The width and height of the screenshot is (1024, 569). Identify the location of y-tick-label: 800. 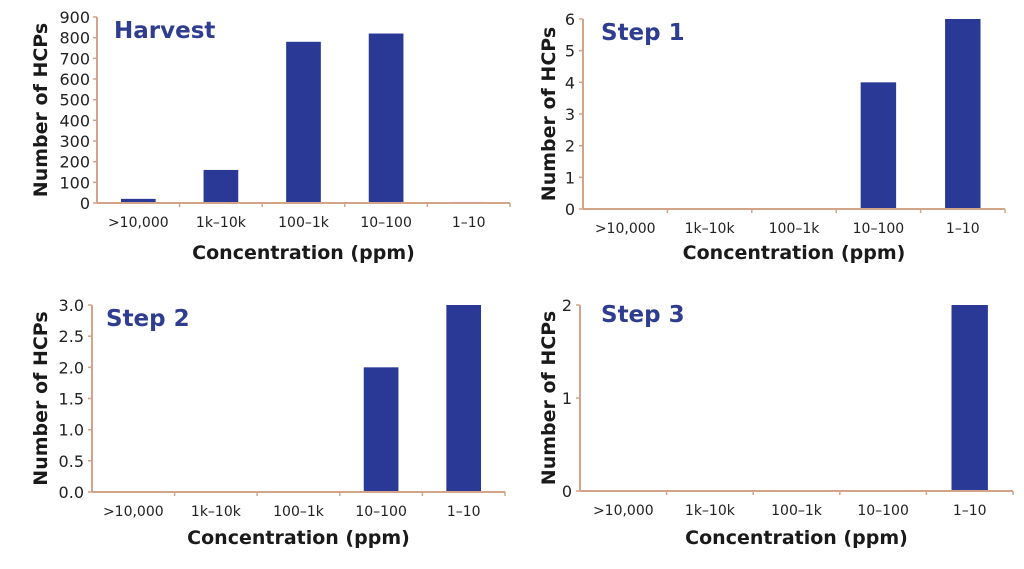
(74, 38).